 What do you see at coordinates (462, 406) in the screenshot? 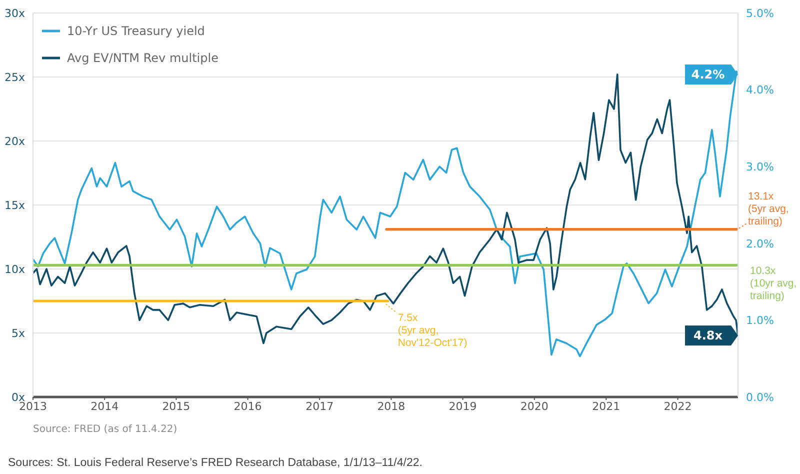
I see `x-tick-label: 2019` at bounding box center [462, 406].